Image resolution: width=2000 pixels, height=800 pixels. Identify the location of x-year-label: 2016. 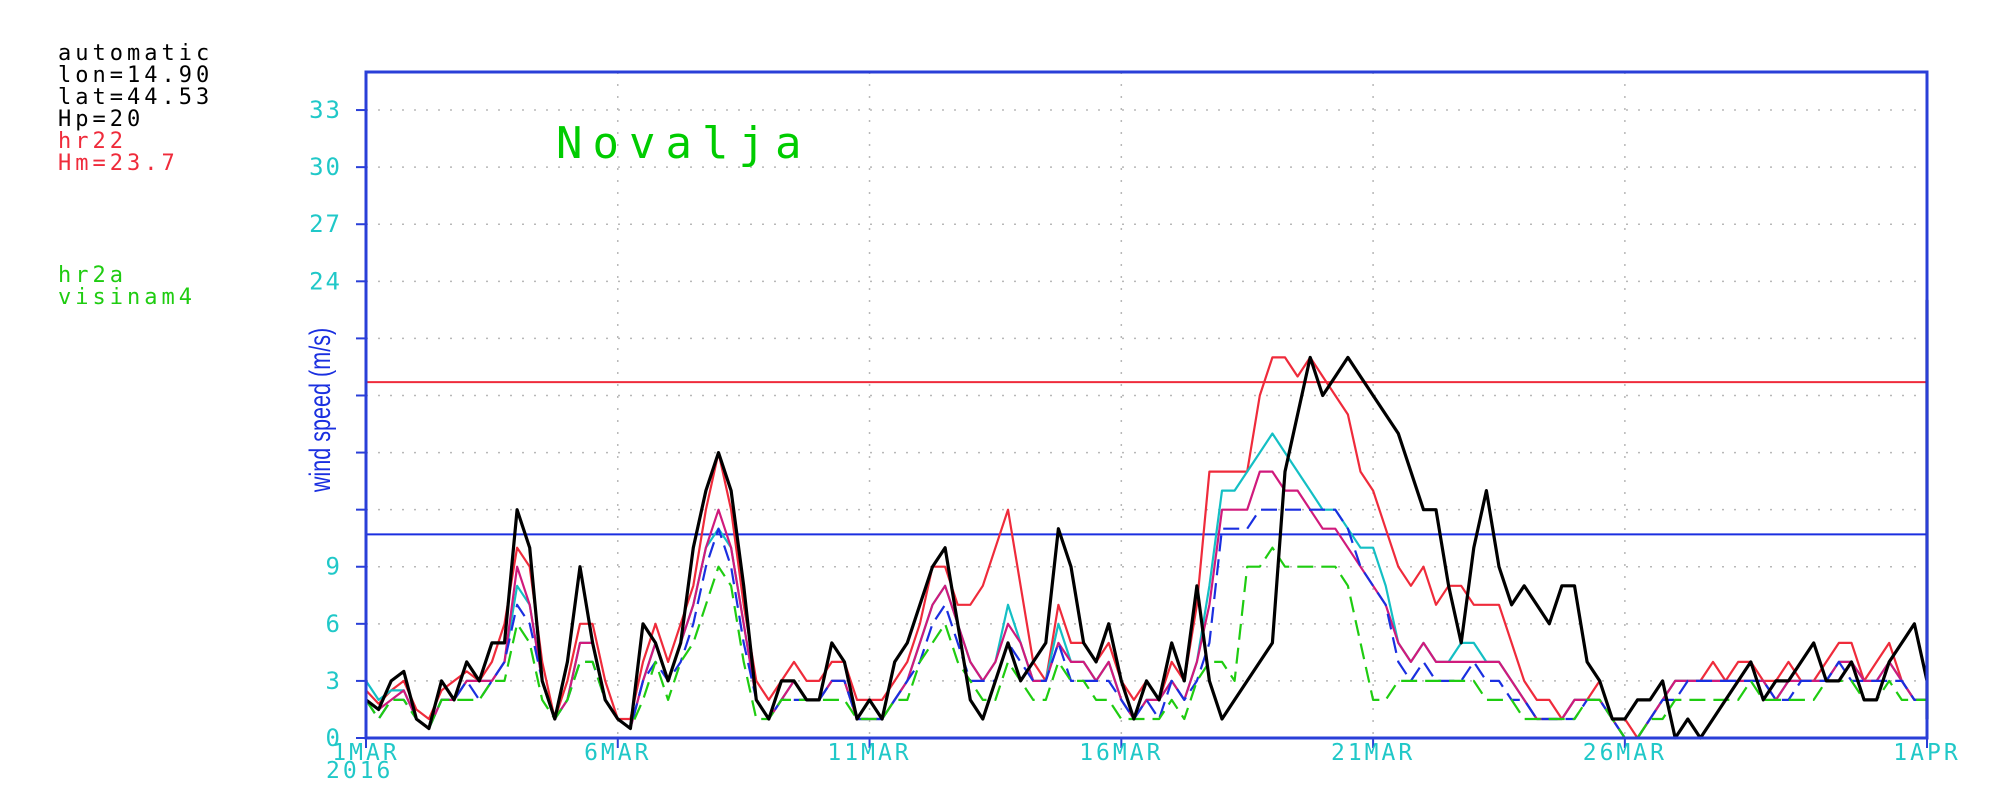
(359, 771).